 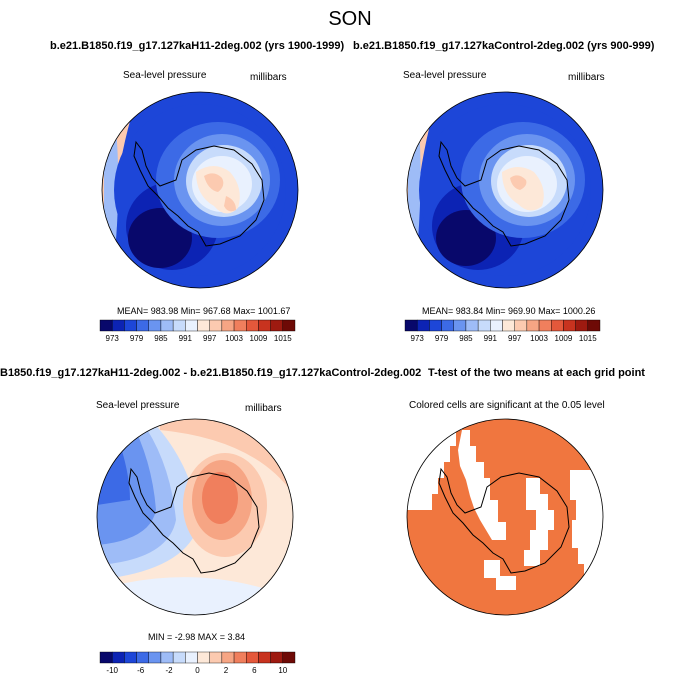 I want to click on panel2-units: millibars, so click(x=586, y=77).